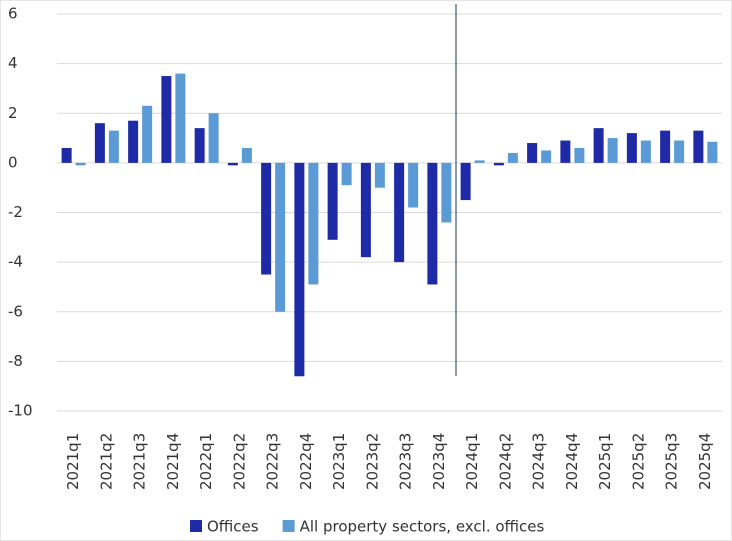 This screenshot has height=541, width=732. Describe the element at coordinates (572, 461) in the screenshot. I see `x-tick-label: 2024q4` at that location.